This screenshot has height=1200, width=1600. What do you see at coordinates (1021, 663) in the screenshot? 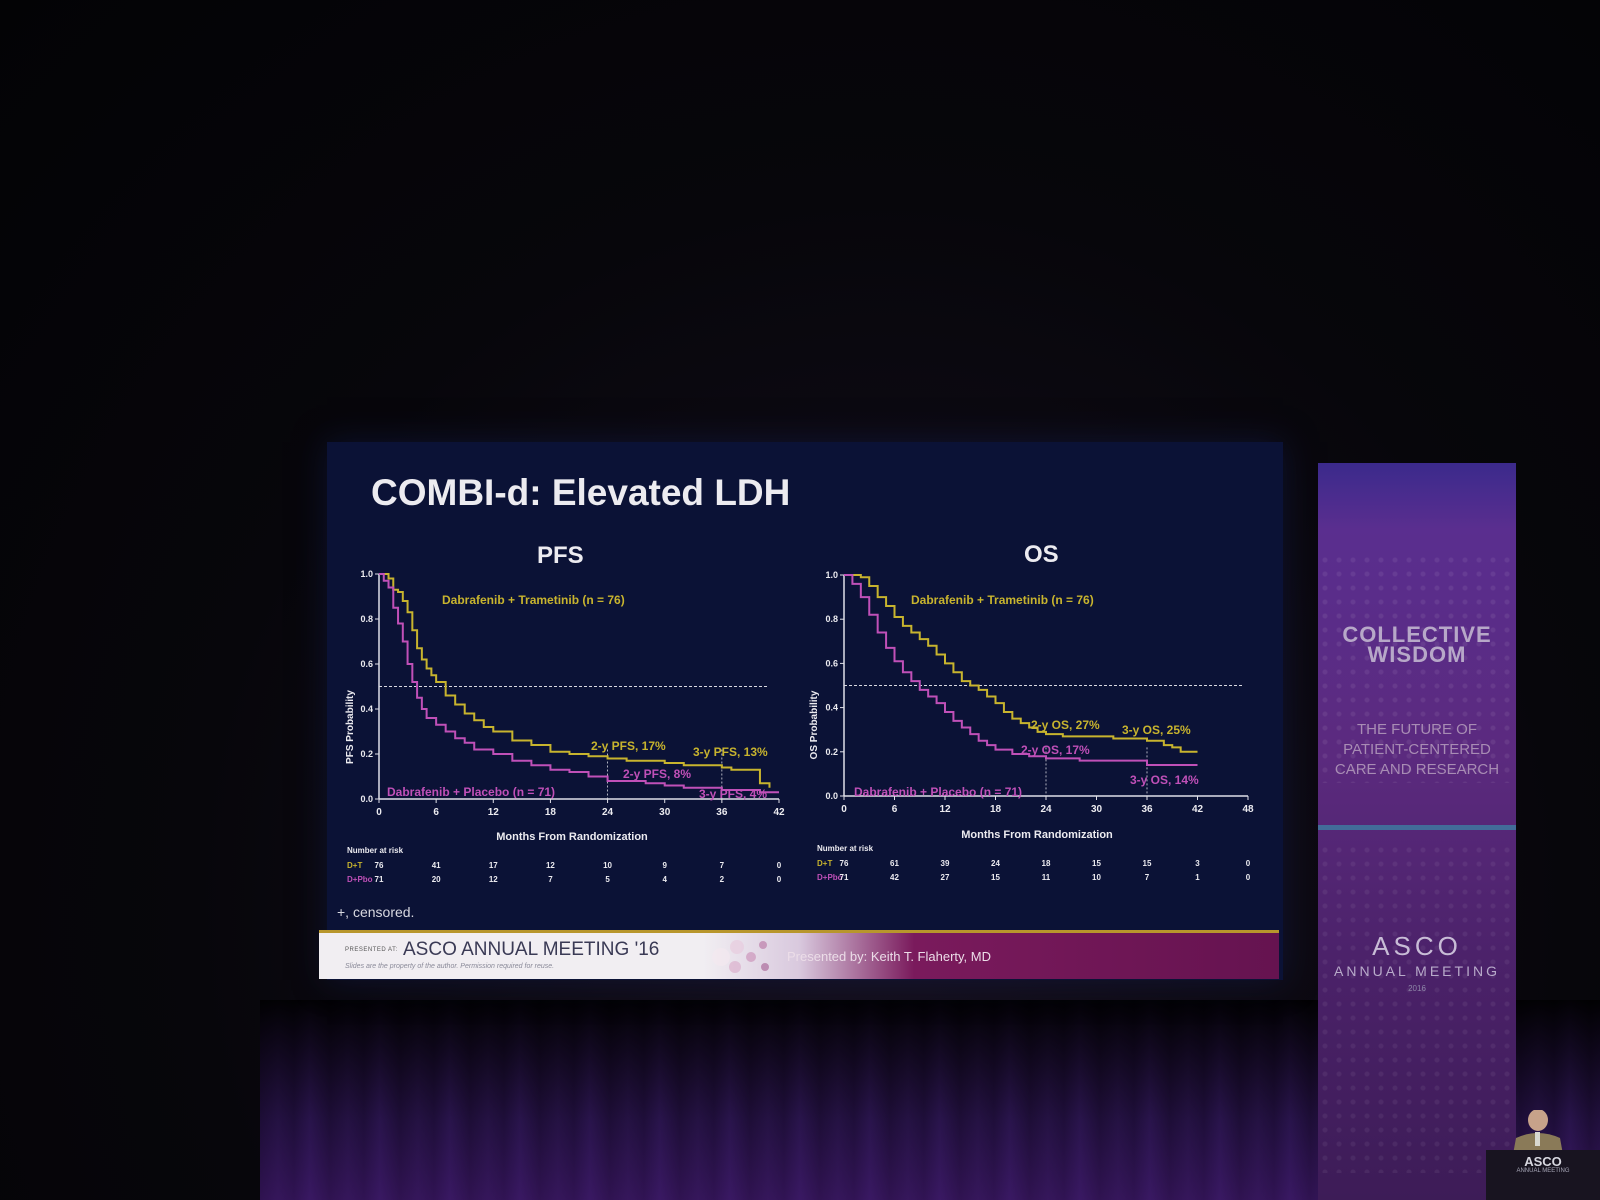
I see `os-series-dt-line` at bounding box center [1021, 663].